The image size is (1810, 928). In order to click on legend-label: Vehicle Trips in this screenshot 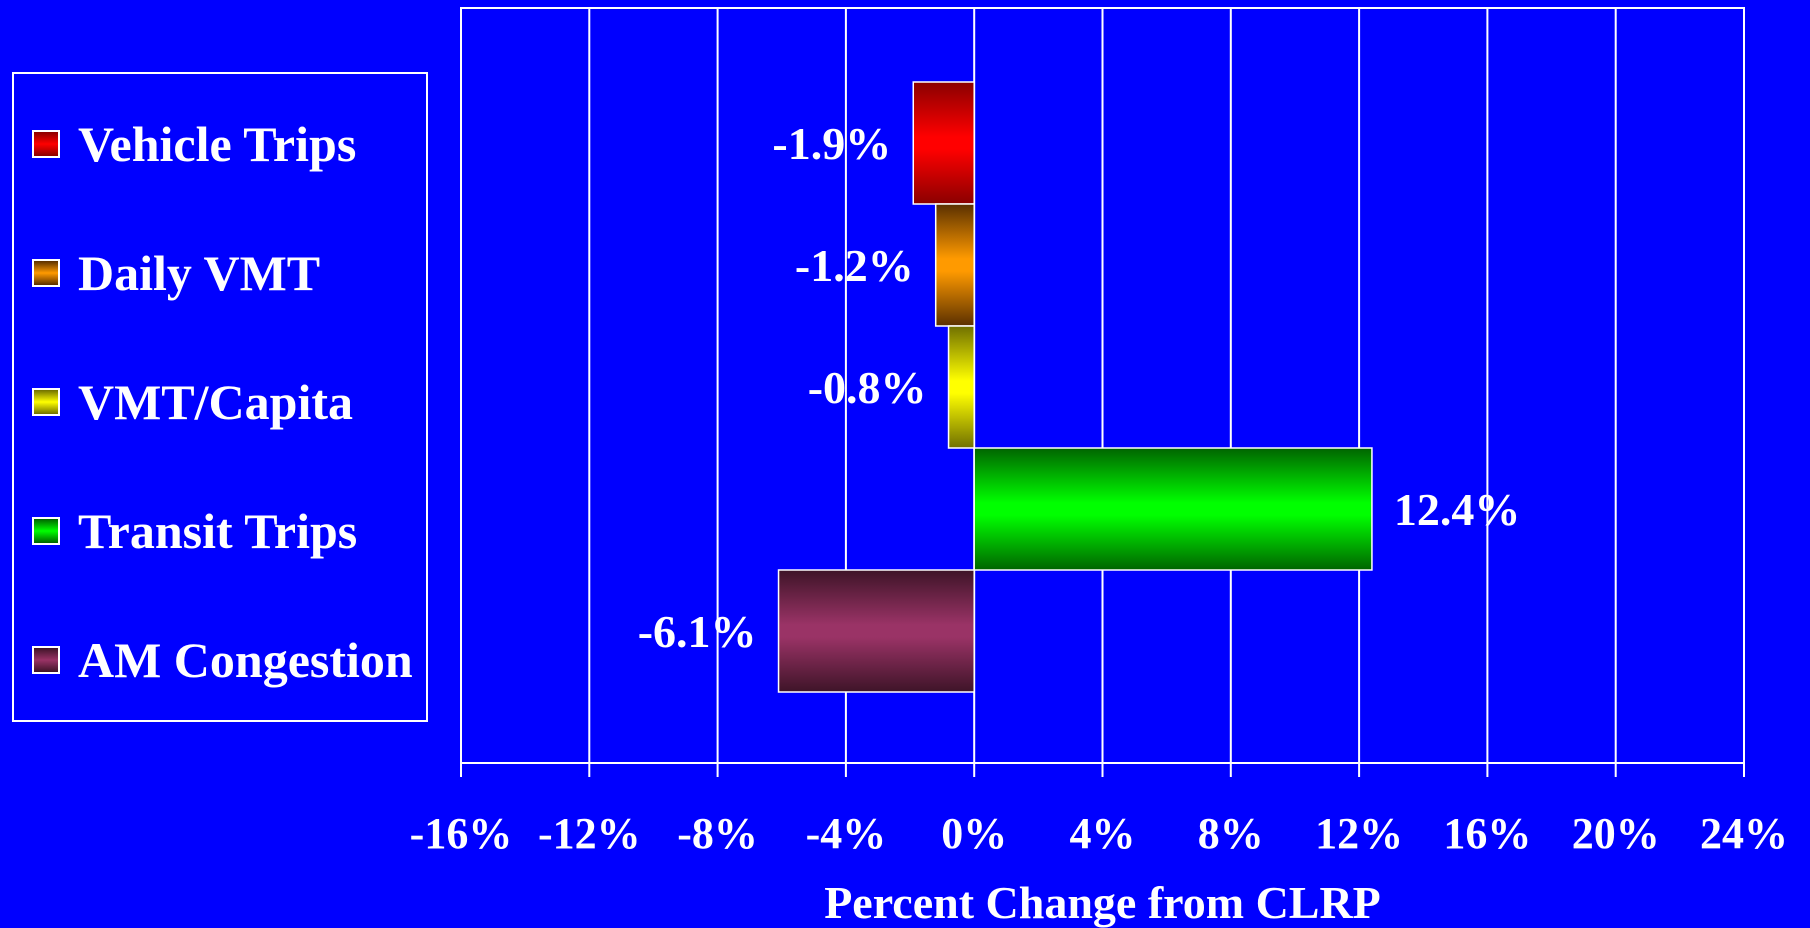, I will do `click(217, 144)`.